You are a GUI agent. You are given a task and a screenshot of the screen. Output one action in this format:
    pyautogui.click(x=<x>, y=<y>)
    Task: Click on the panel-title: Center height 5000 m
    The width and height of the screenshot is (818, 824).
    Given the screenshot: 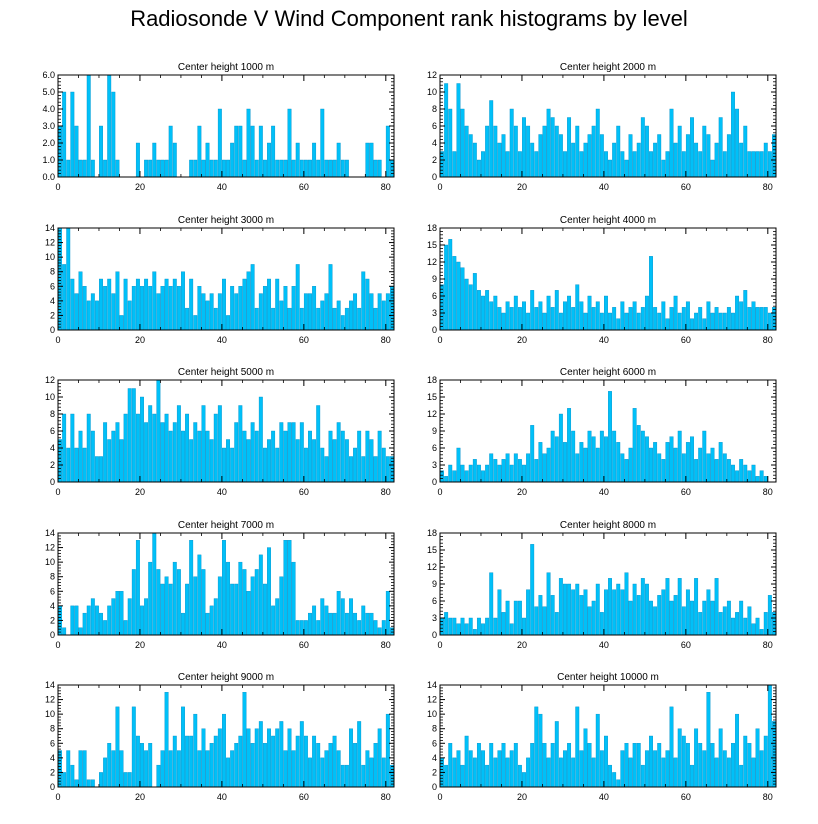 What is the action you would take?
    pyautogui.click(x=226, y=372)
    